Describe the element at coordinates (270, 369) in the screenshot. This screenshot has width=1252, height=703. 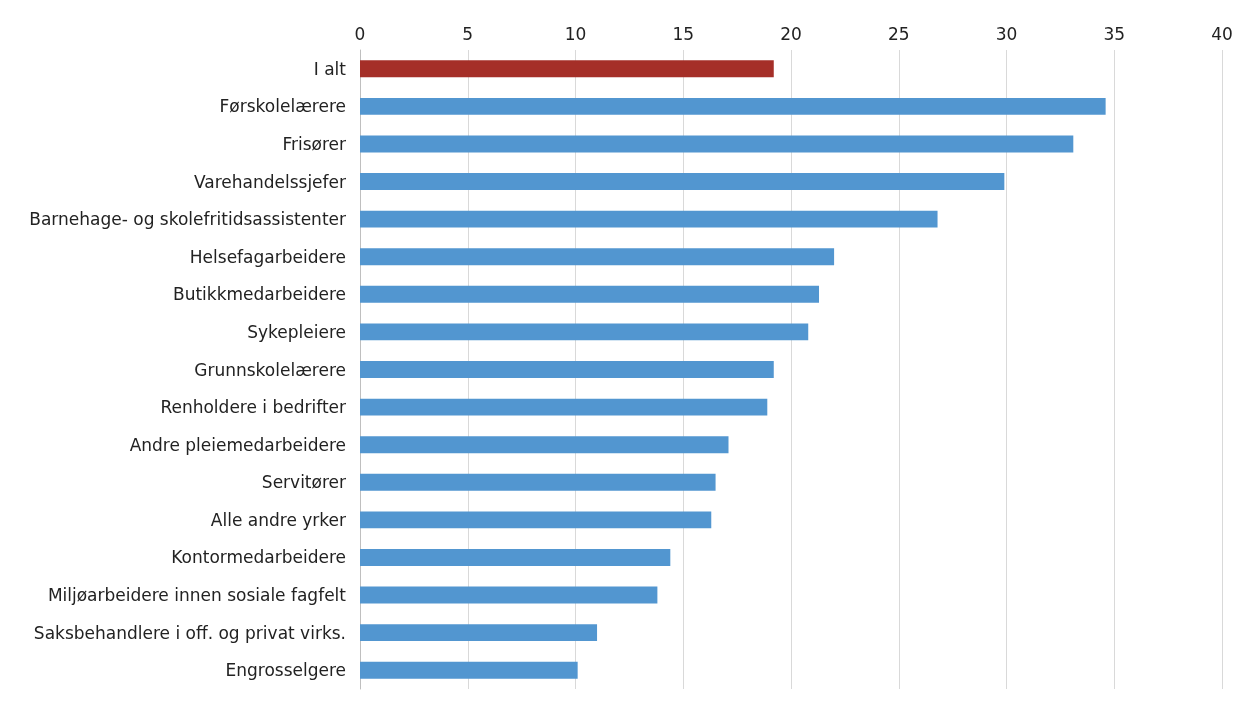
I see `y-tick-label: Grunnskolelærere` at that location.